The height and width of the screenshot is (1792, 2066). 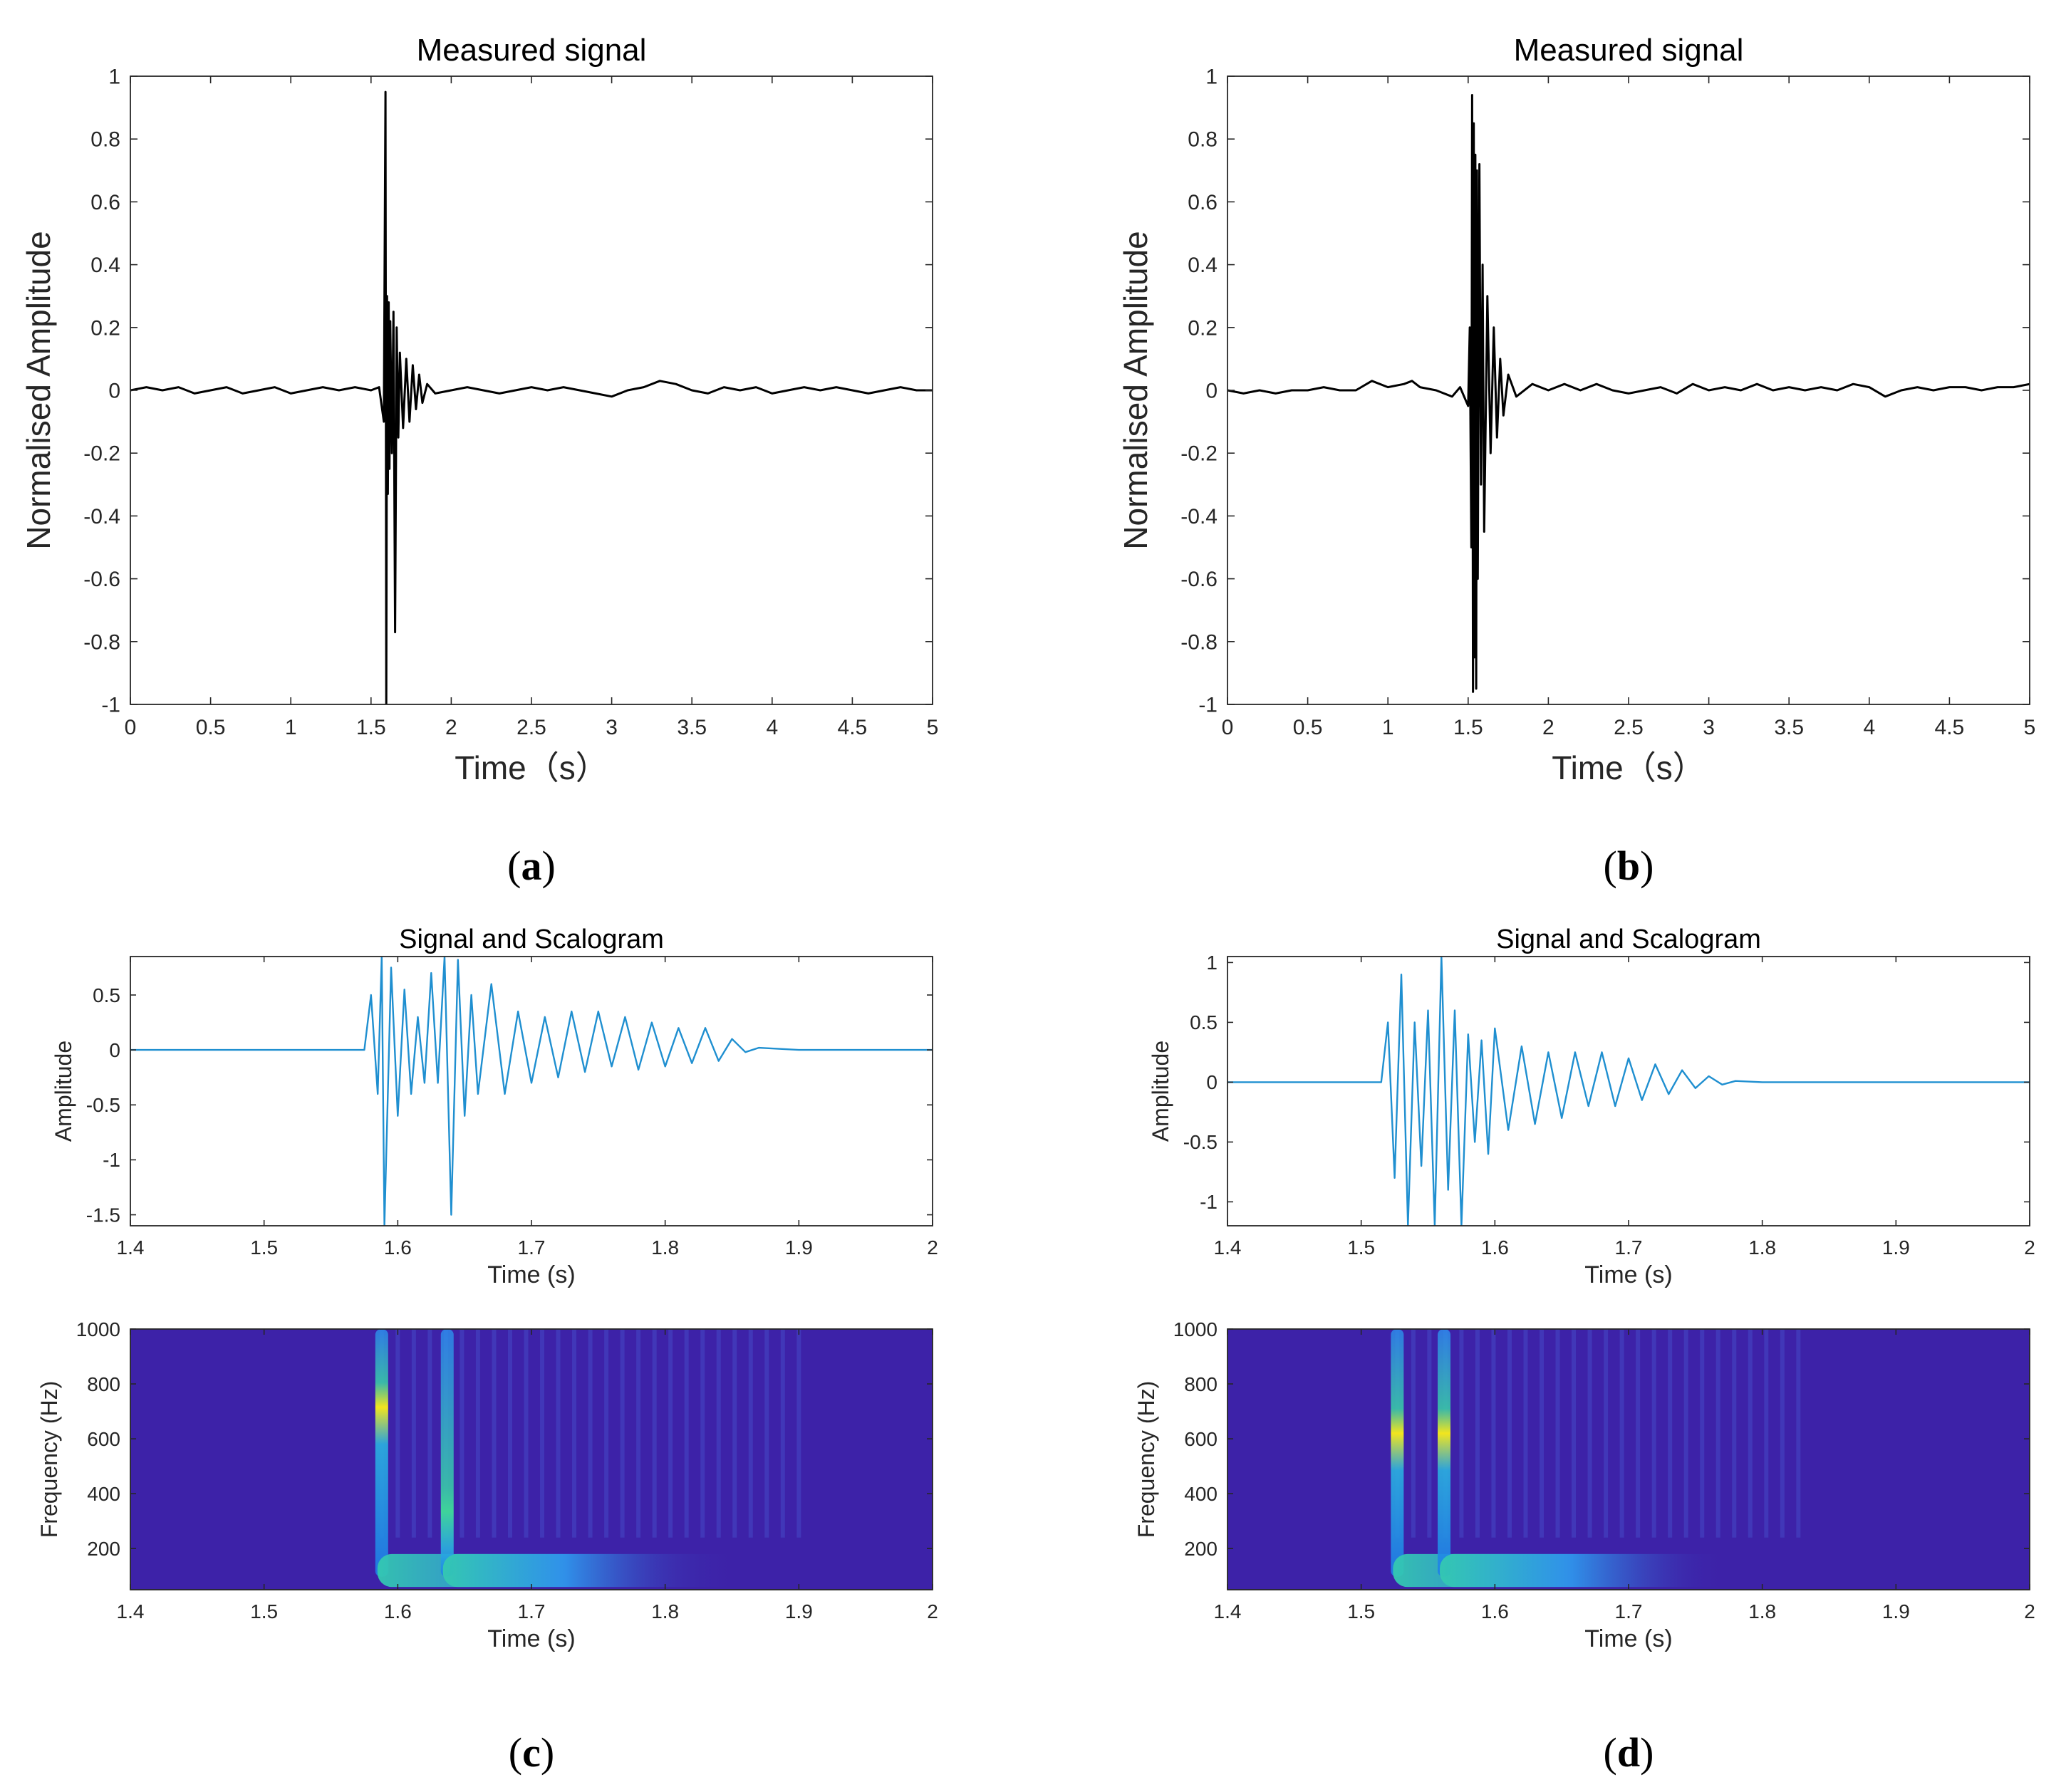 What do you see at coordinates (665, 1611) in the screenshot?
I see `panel-c-scalogram-x-tick-label: 1.8` at bounding box center [665, 1611].